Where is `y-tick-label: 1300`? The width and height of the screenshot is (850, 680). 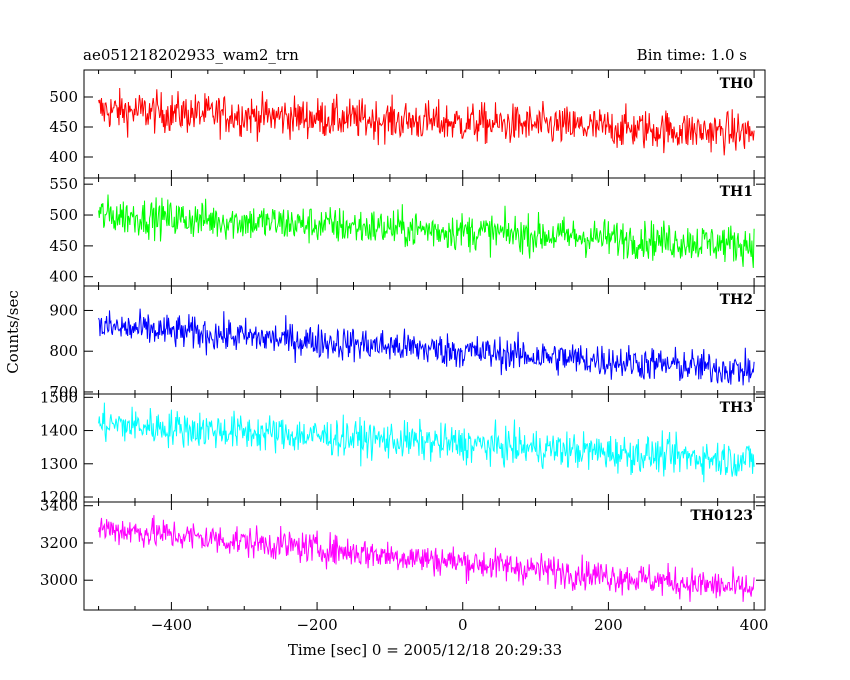
y-tick-label: 1300 is located at coordinates (59, 464).